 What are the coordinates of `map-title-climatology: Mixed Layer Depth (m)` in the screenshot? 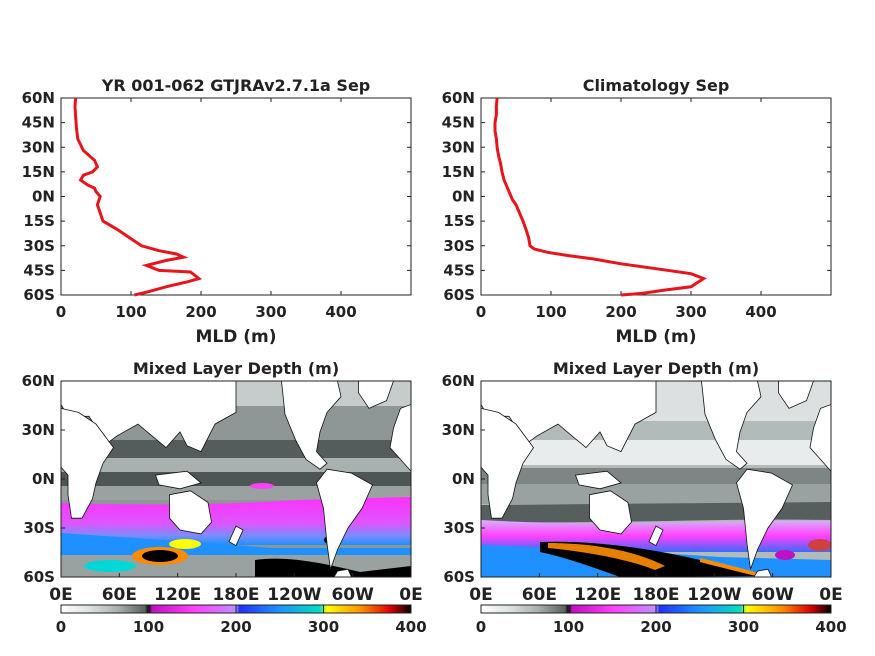 It's located at (656, 368).